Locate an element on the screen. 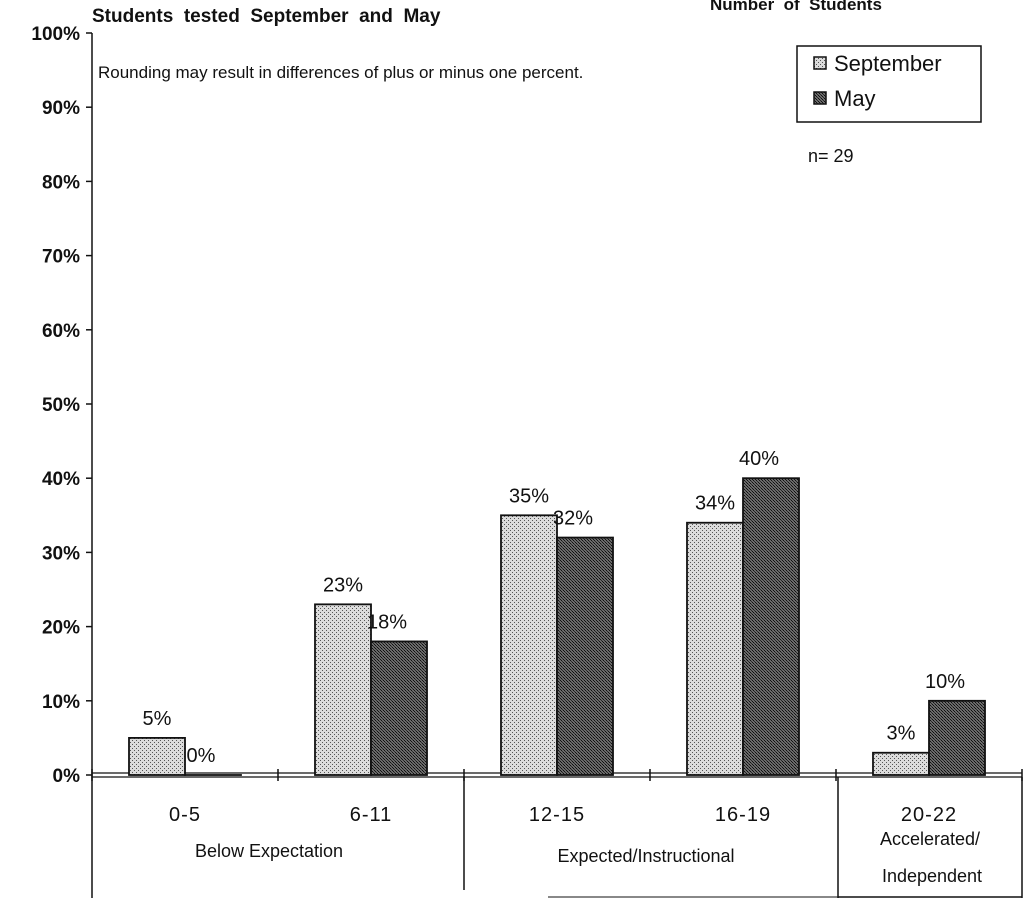 The width and height of the screenshot is (1028, 898). y-tick-label: 0% is located at coordinates (67, 776).